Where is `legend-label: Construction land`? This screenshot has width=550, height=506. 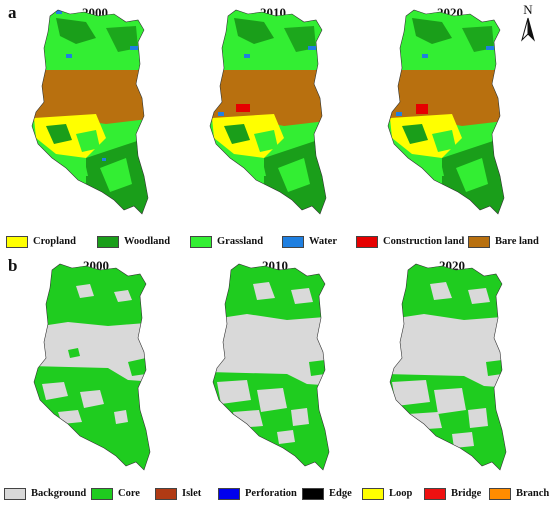 legend-label: Construction land is located at coordinates (424, 241).